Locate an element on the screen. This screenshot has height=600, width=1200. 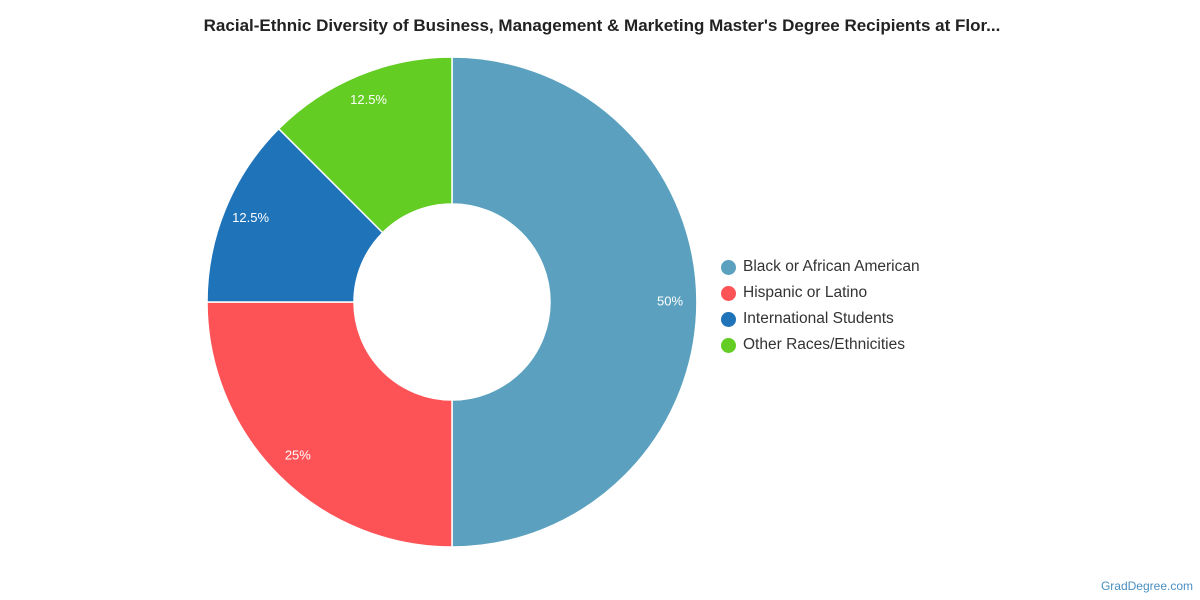
slice-hispanic-or-latino is located at coordinates (329, 424).